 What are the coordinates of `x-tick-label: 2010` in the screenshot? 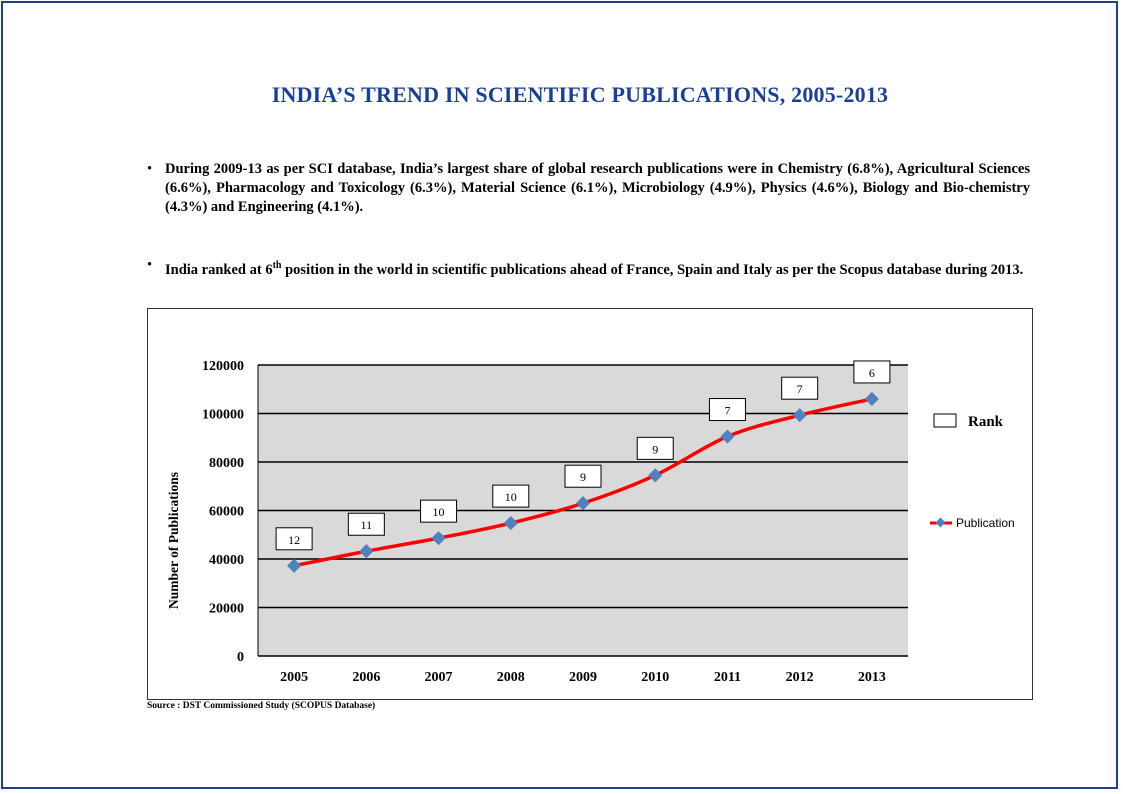 It's located at (655, 677).